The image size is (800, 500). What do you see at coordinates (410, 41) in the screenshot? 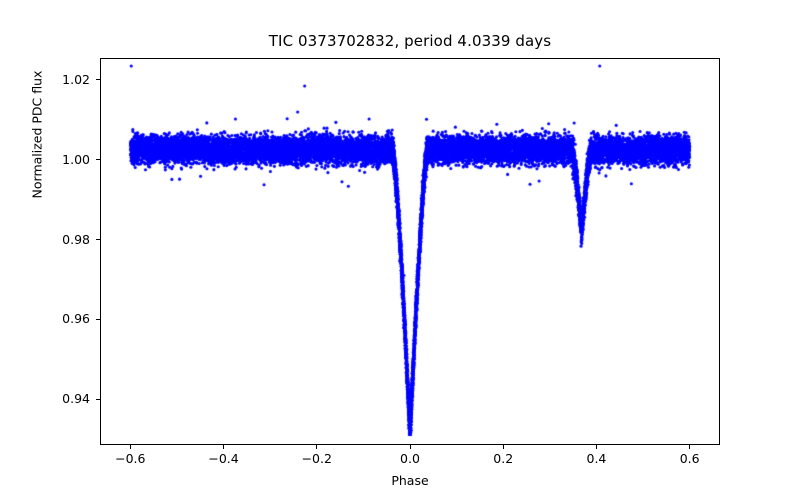
I see `plot-title: TIC 0373702832, period 4.0339 days` at bounding box center [410, 41].